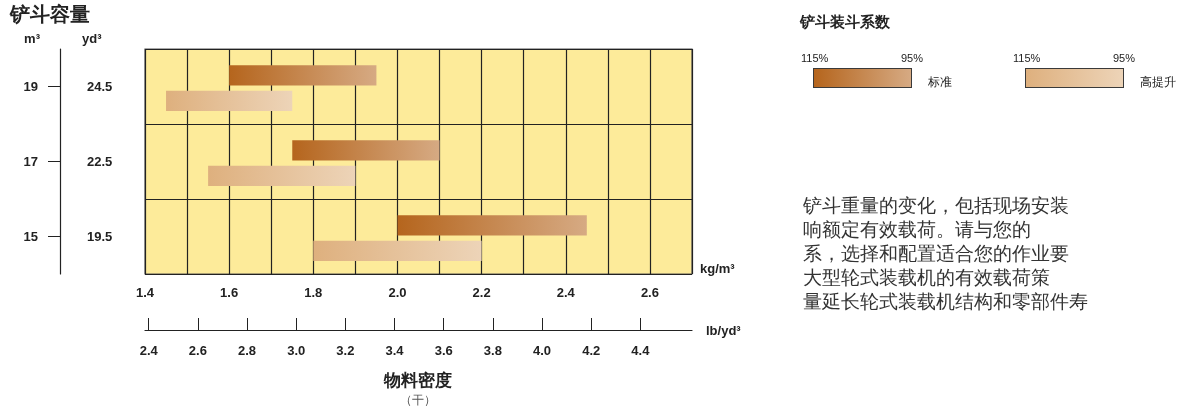 The image size is (1184, 414). I want to click on x-axis-title: 物料密度, so click(417, 380).